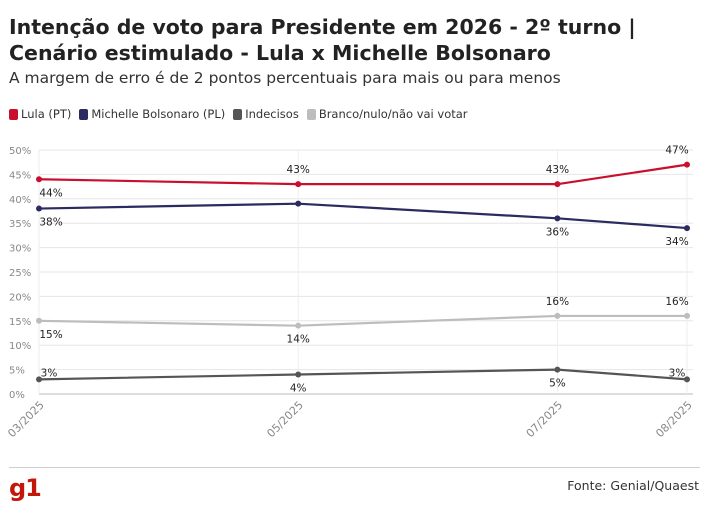  I want to click on g1-logo: g1, so click(25, 488).